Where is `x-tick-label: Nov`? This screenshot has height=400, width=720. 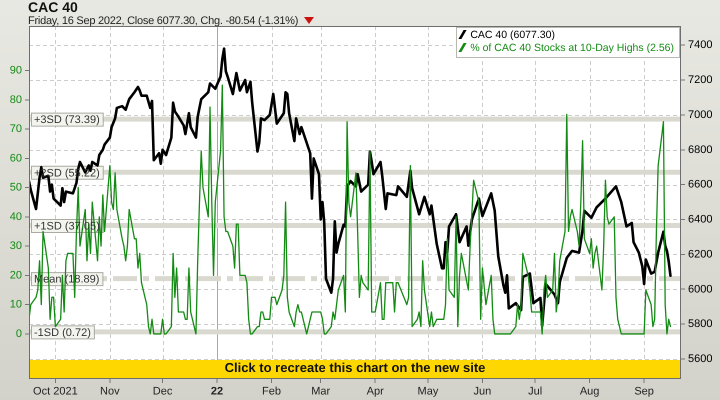 x-tick-label: Nov is located at coordinates (110, 392).